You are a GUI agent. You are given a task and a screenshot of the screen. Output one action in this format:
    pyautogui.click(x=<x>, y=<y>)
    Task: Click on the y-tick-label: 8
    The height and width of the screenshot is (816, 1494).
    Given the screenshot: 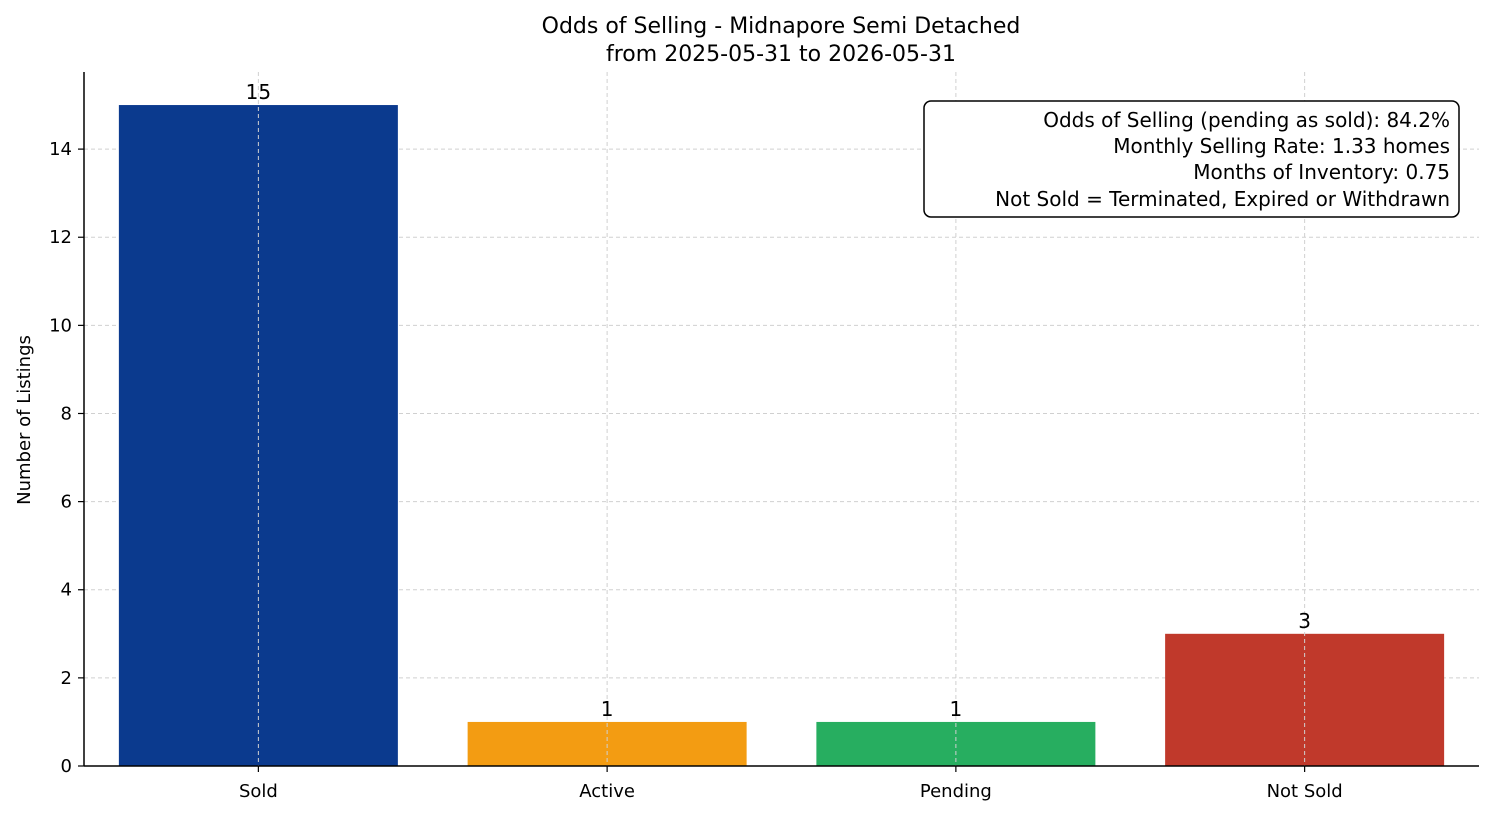 What is the action you would take?
    pyautogui.click(x=66, y=413)
    